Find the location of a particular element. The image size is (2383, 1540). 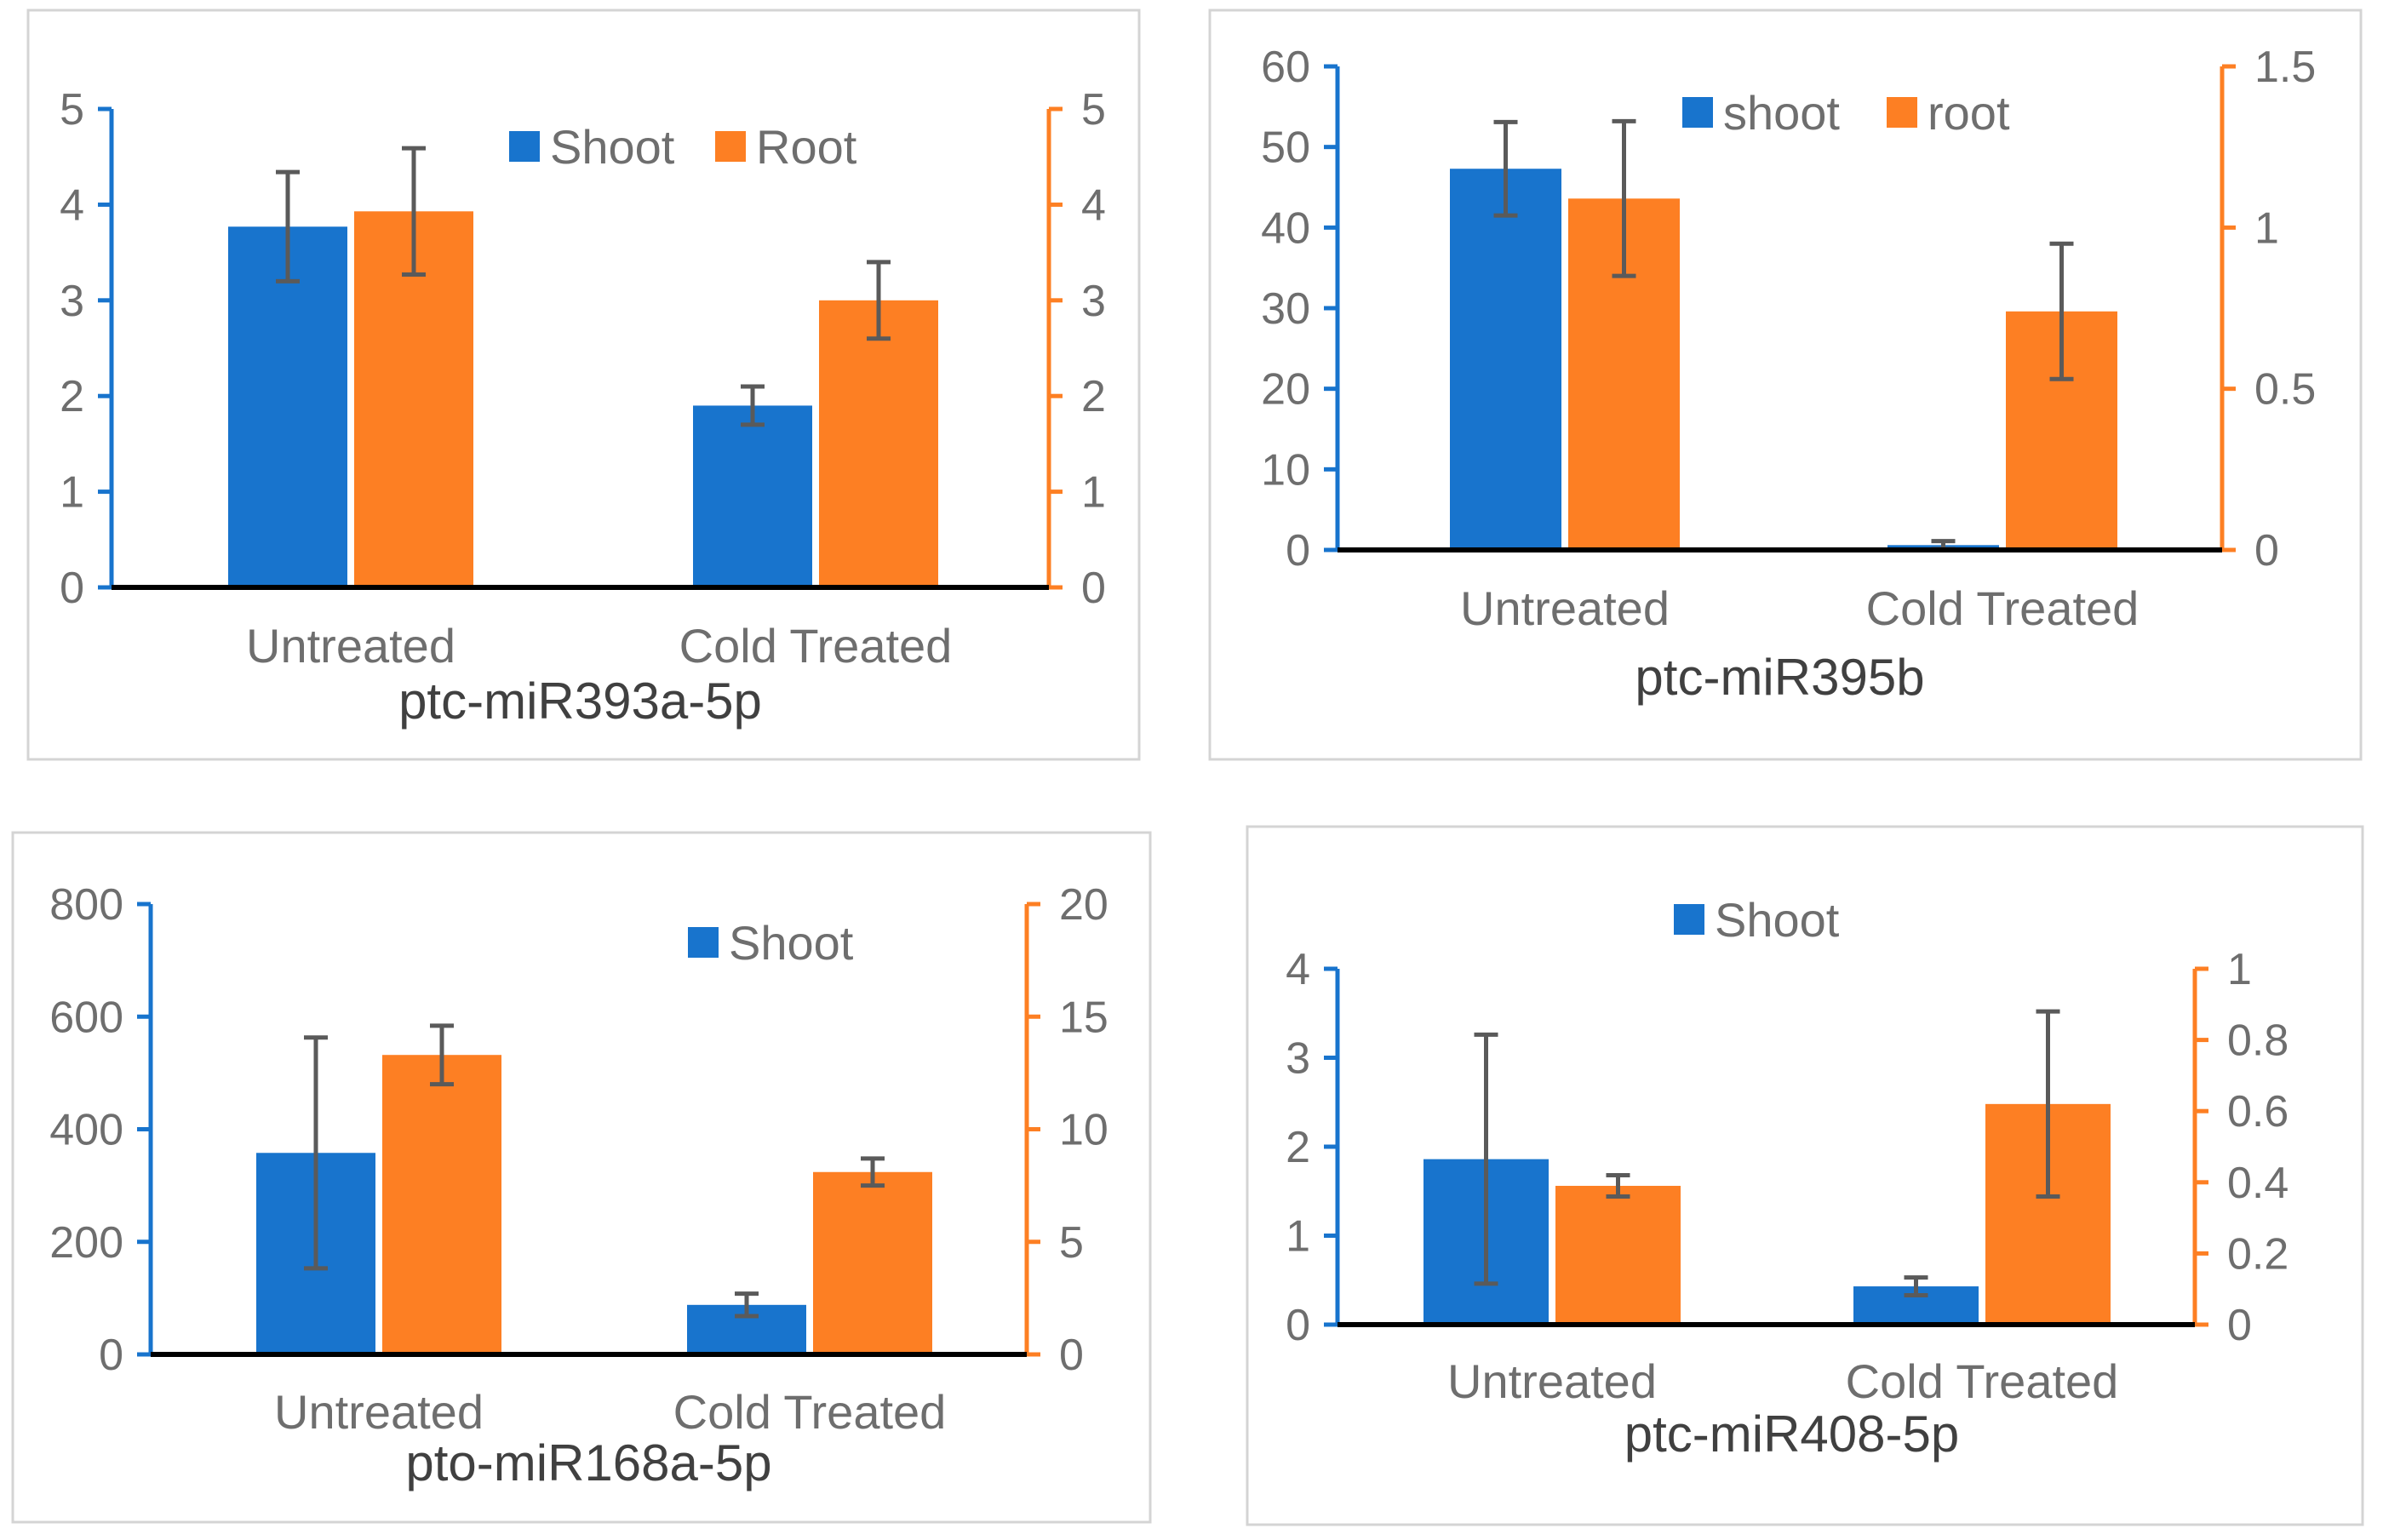

chart-title: pto-miR168a-5p is located at coordinates (588, 1463).